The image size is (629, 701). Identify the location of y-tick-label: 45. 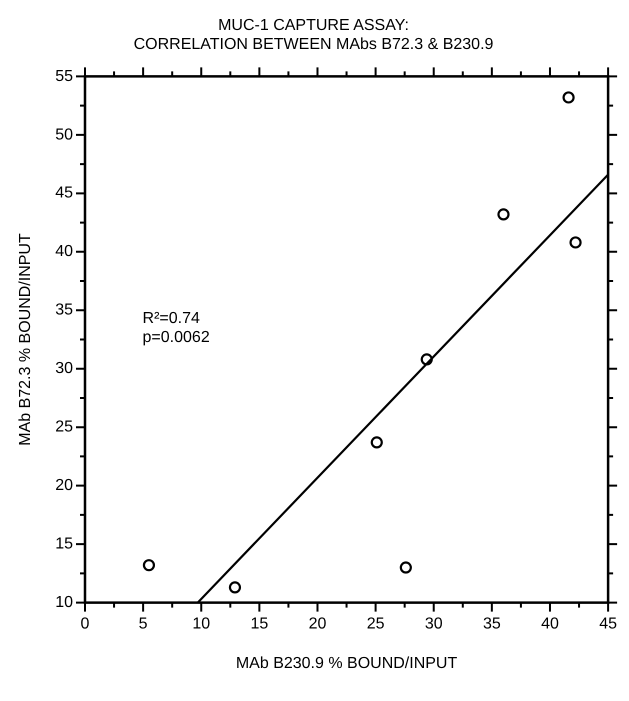
(64, 193).